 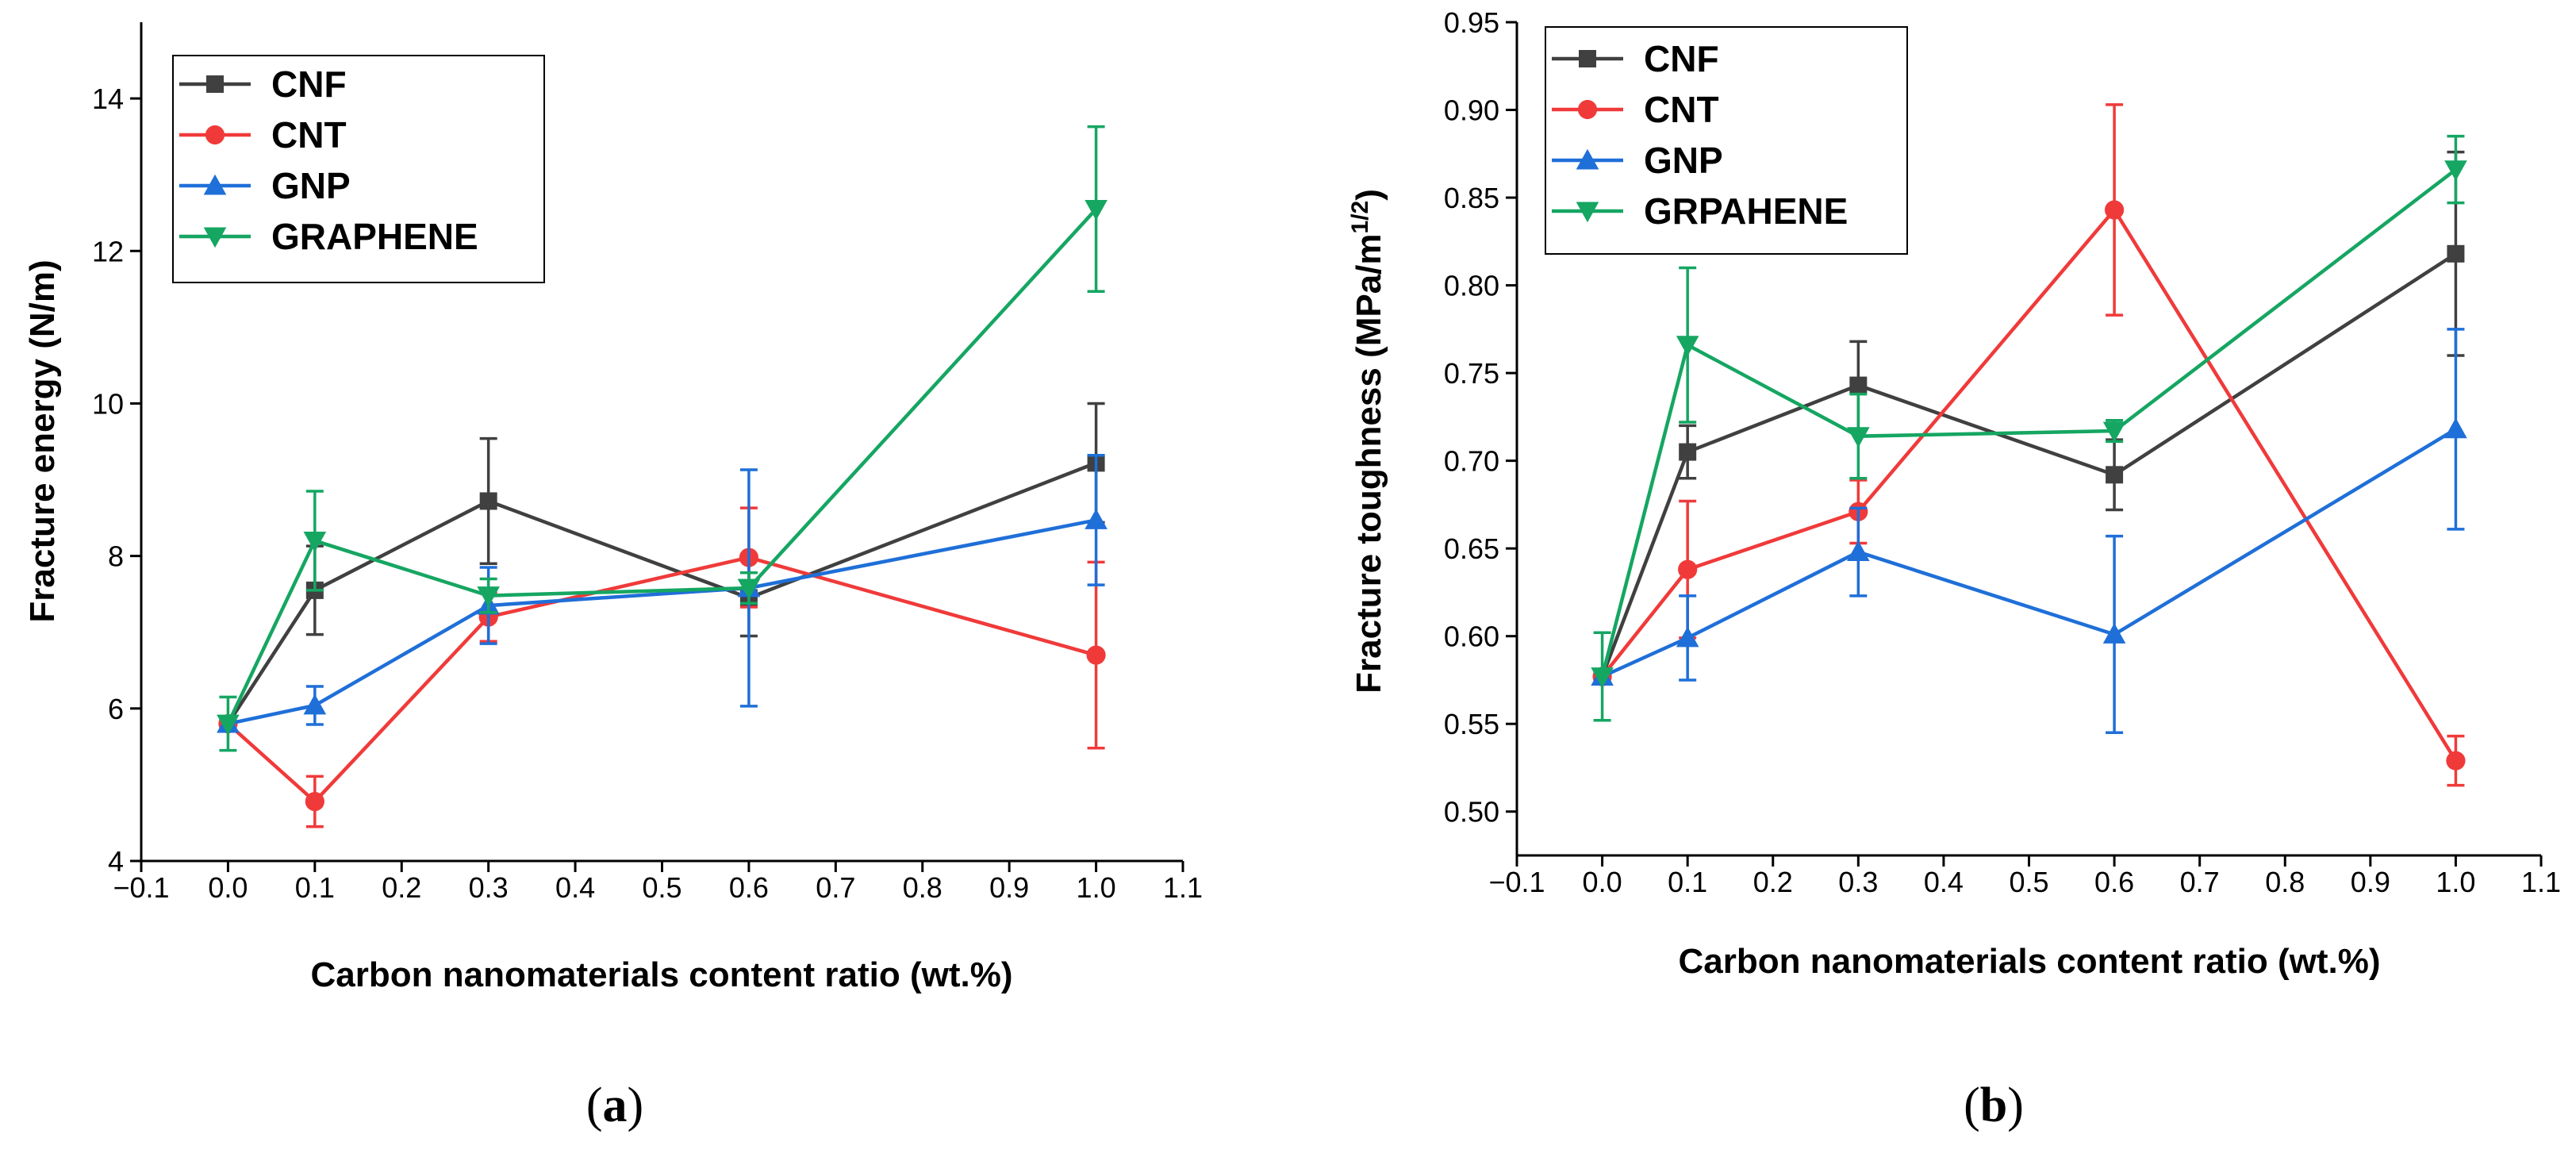 What do you see at coordinates (1367, 441) in the screenshot?
I see `y-axis-title: Fracture toughness (MPa/m1/2)` at bounding box center [1367, 441].